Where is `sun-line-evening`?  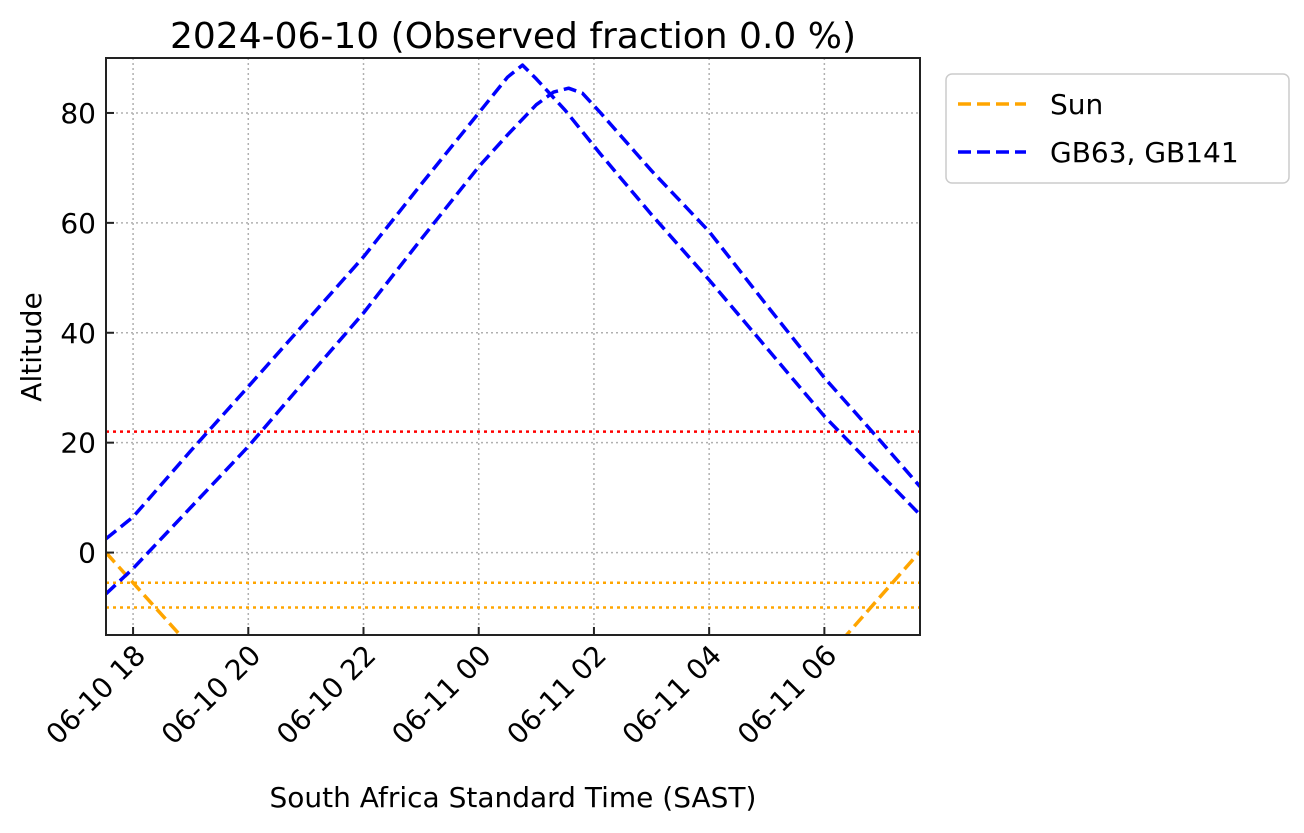 sun-line-evening is located at coordinates (144, 593).